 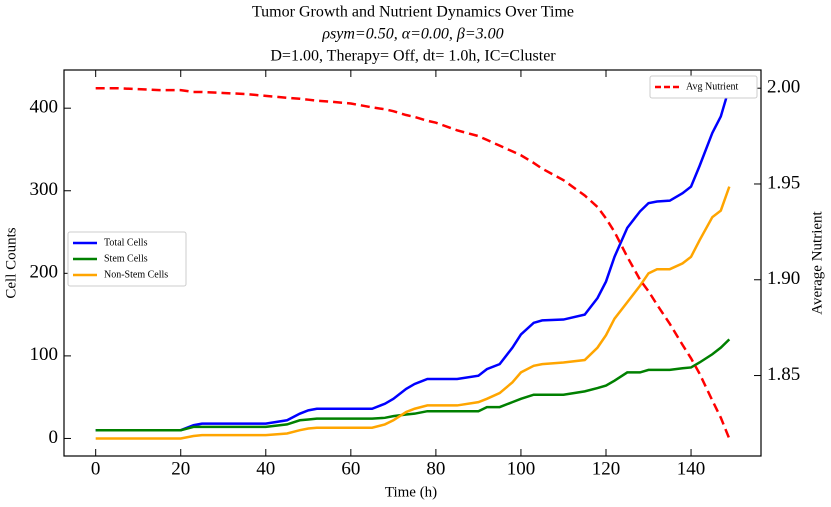 I want to click on y2-tick-label: 1.90, so click(x=783, y=278).